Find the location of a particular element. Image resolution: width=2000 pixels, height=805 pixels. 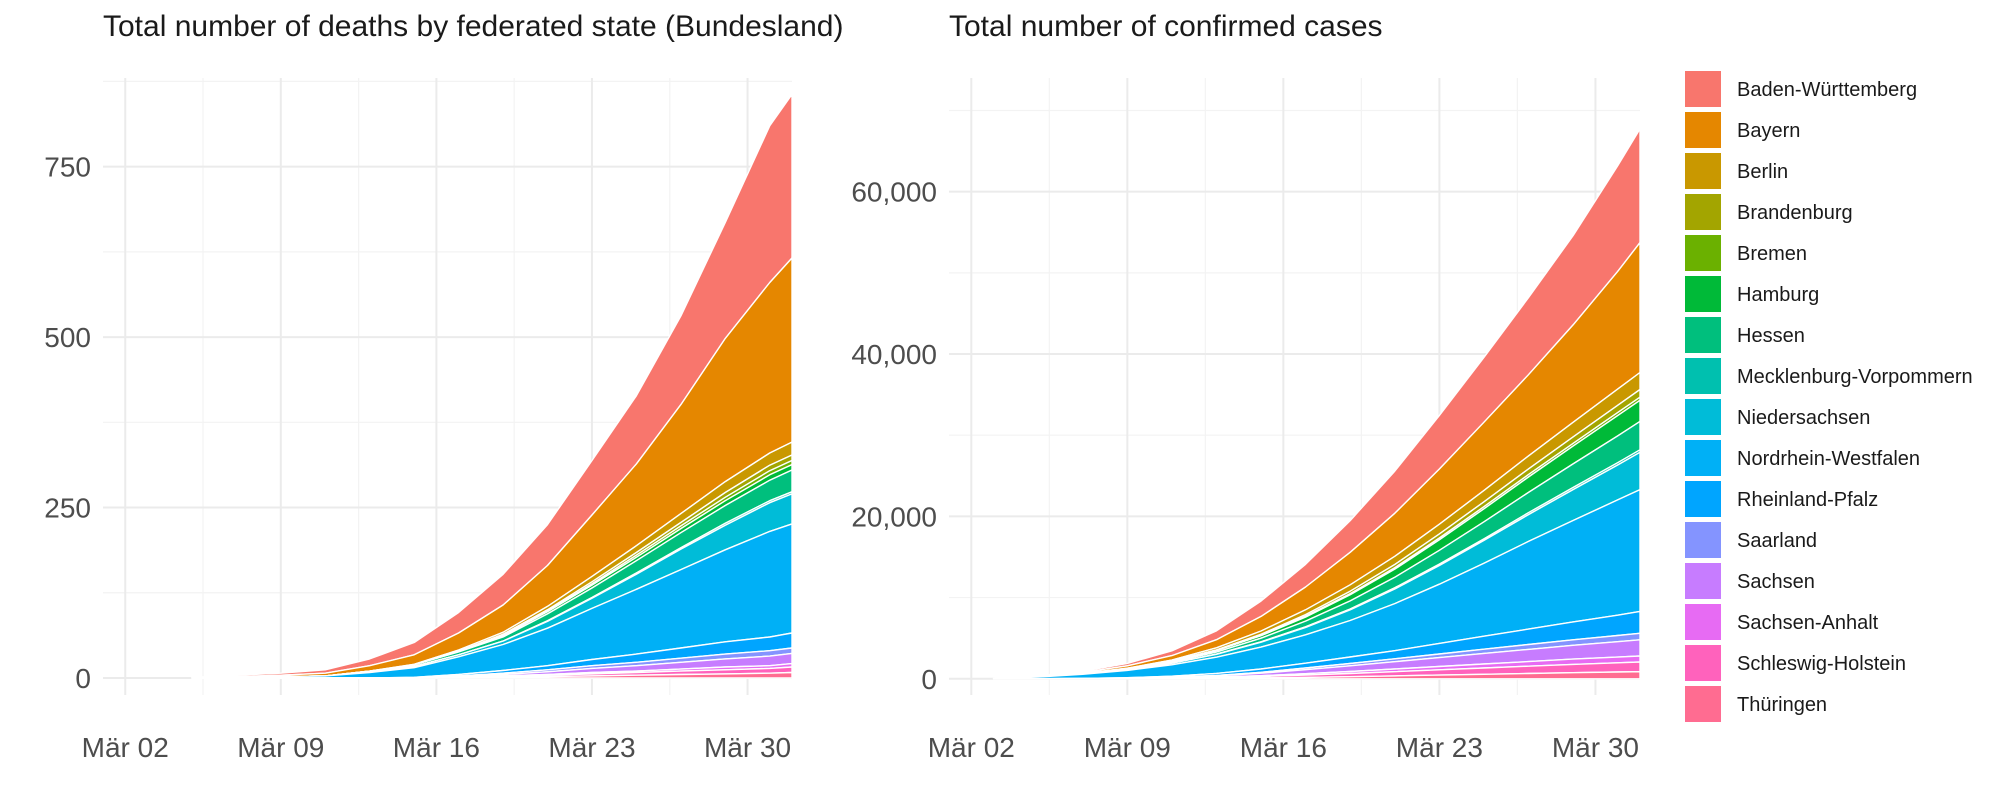

cases-y-tick-label: 60,000 is located at coordinates (894, 192).